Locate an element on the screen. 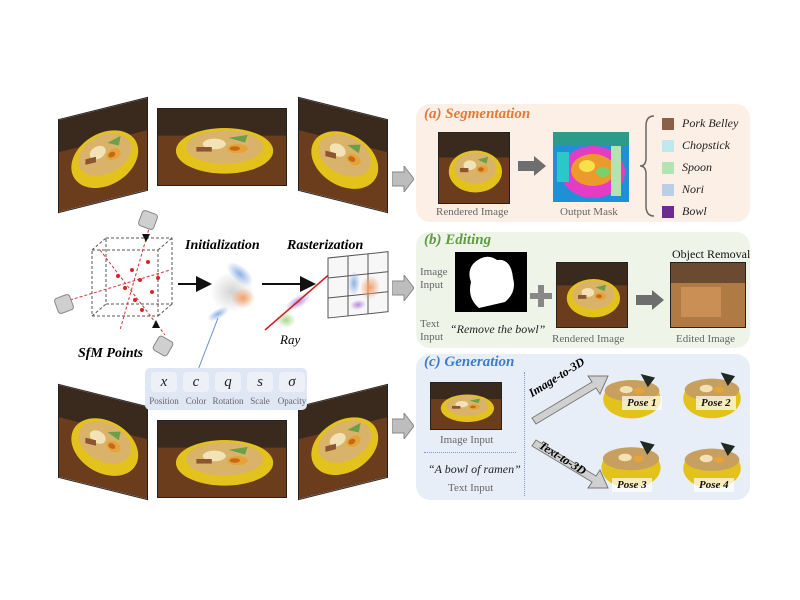 The height and width of the screenshot is (600, 800). legend-label: Spoon is located at coordinates (697, 167).